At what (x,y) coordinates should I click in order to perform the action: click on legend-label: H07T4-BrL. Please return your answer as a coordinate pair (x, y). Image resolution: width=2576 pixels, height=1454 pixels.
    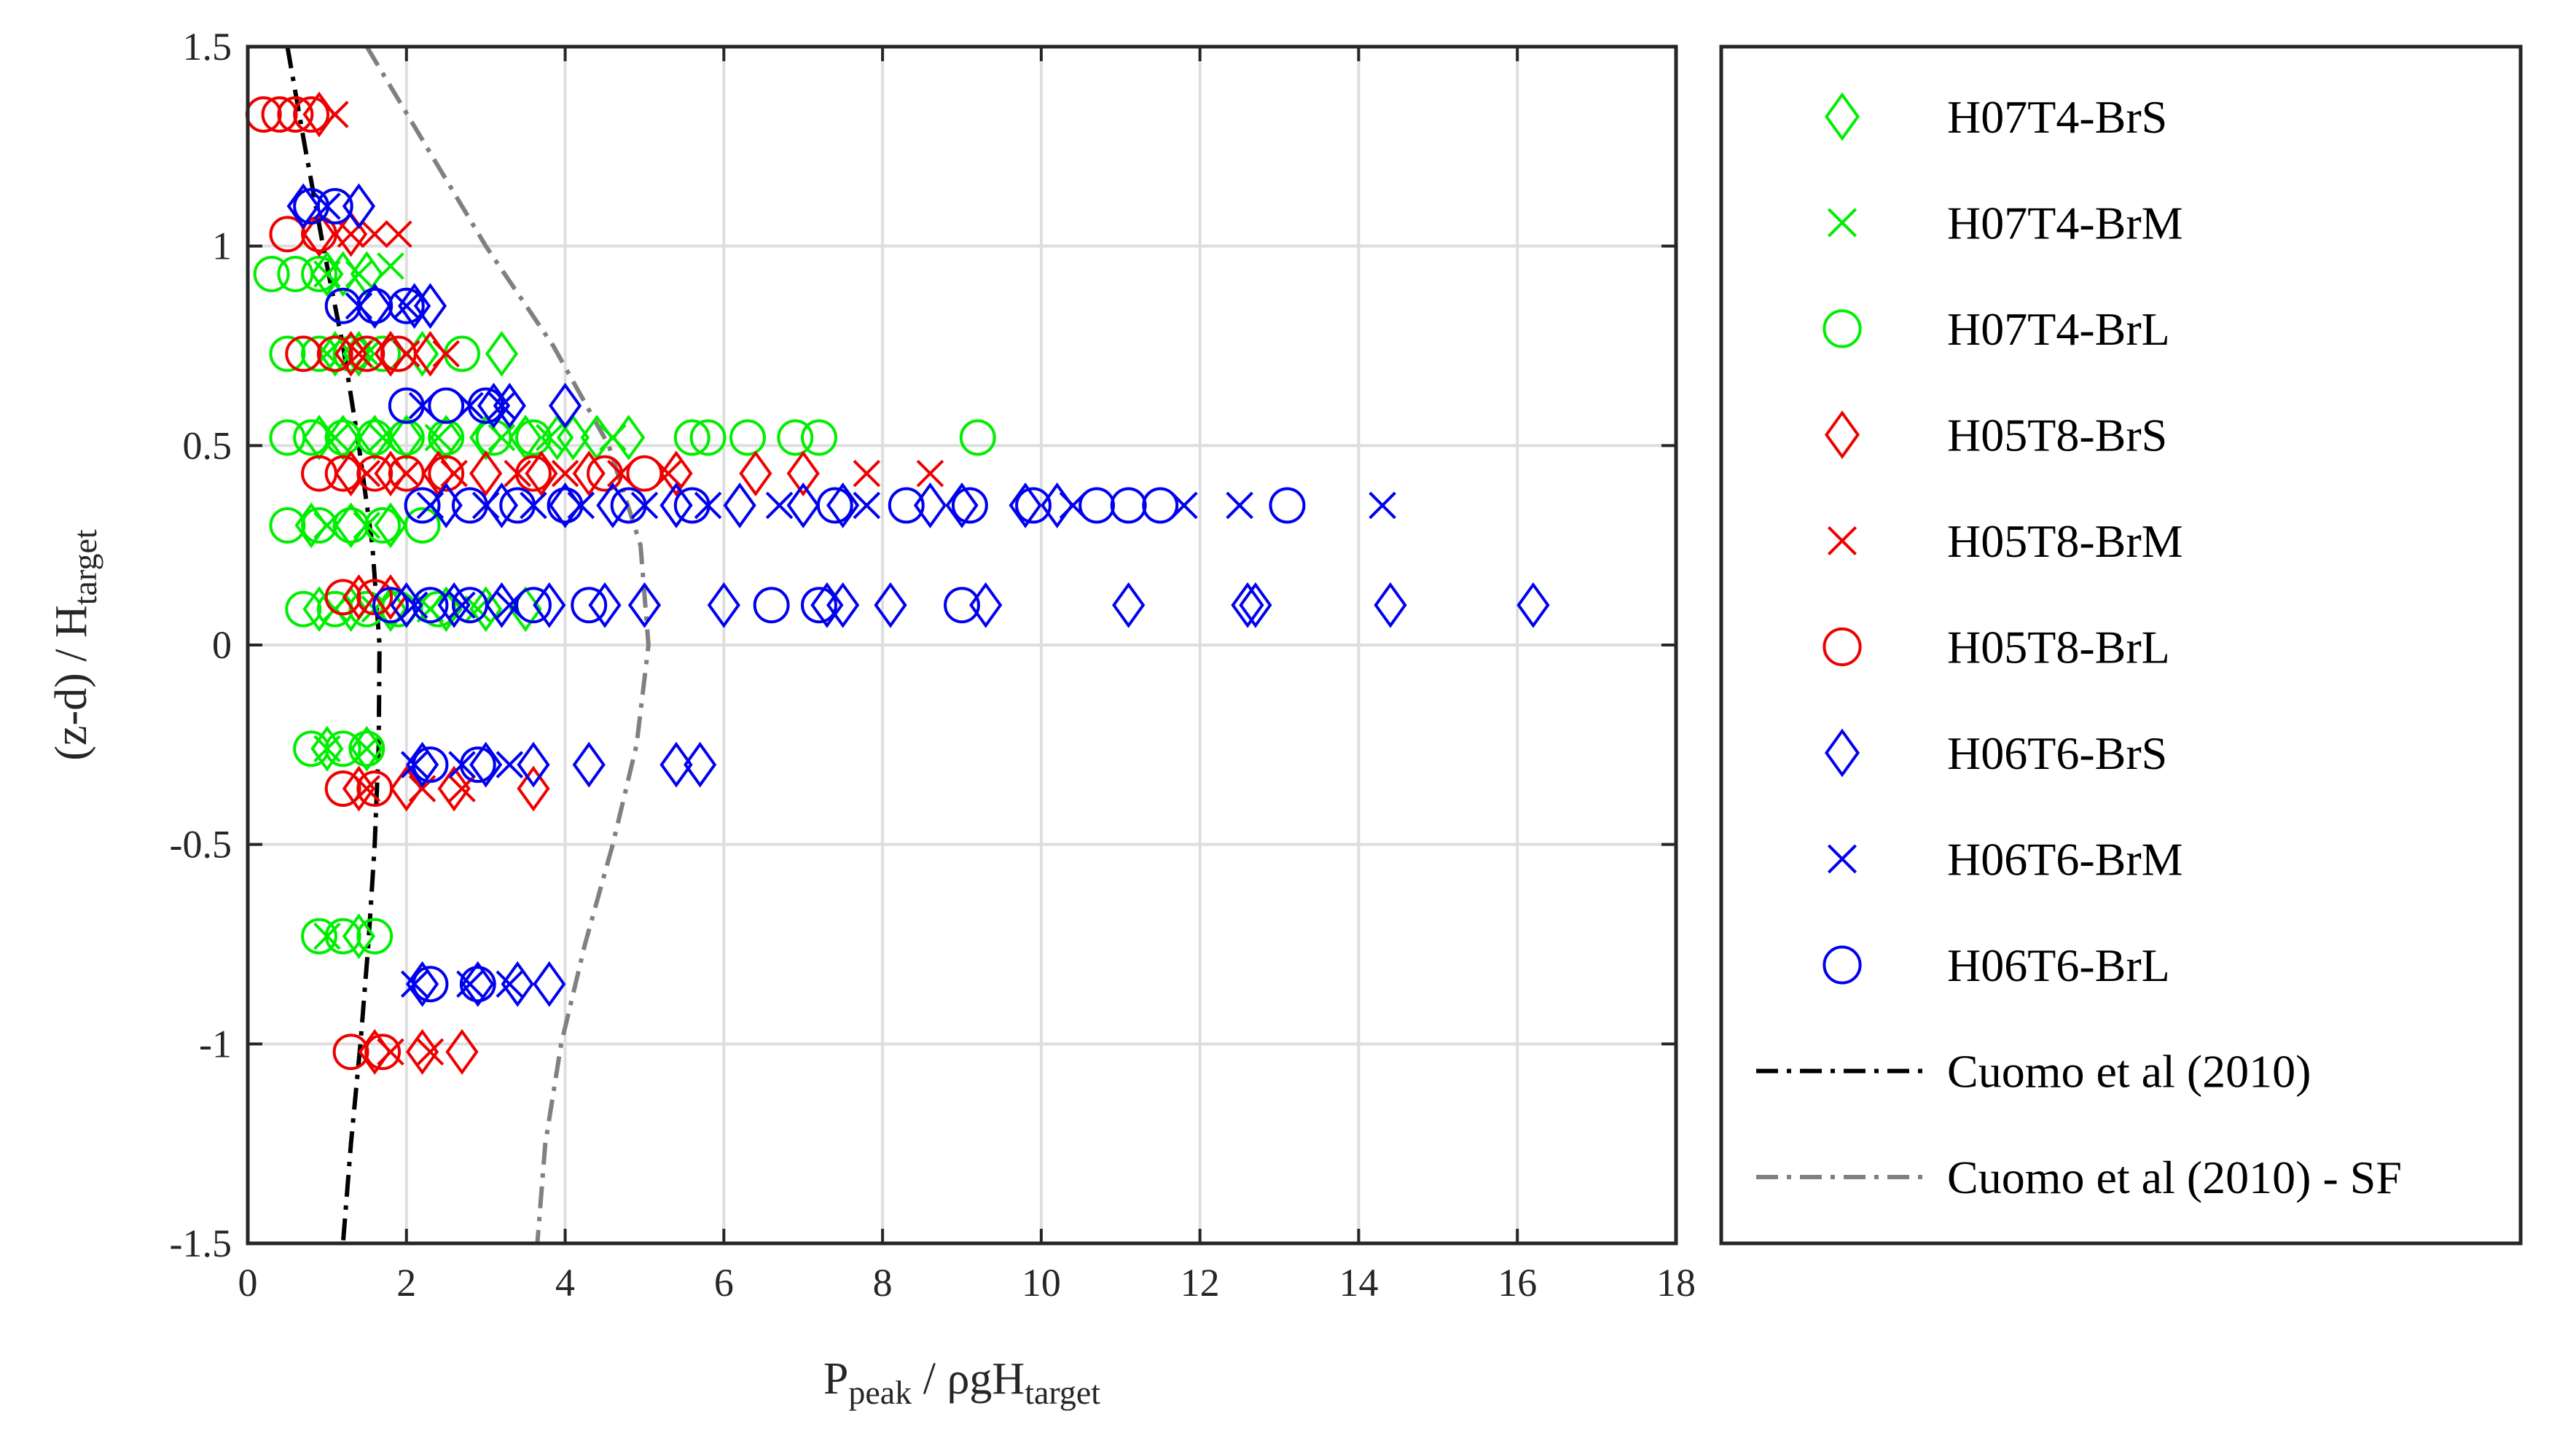
    Looking at the image, I should click on (2058, 329).